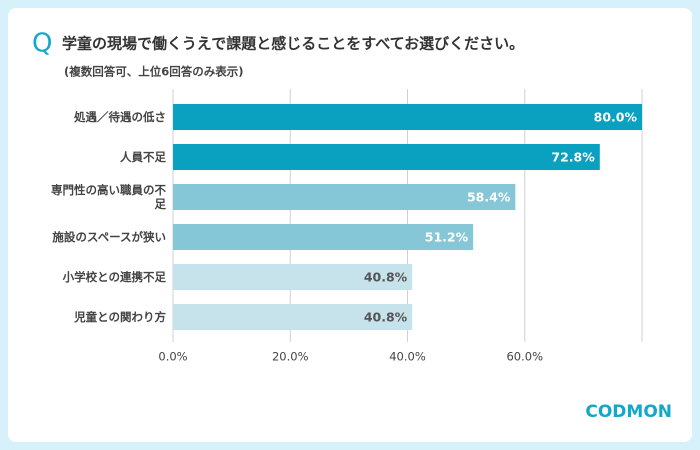  I want to click on x-tick-label: 0.0%, so click(172, 357).